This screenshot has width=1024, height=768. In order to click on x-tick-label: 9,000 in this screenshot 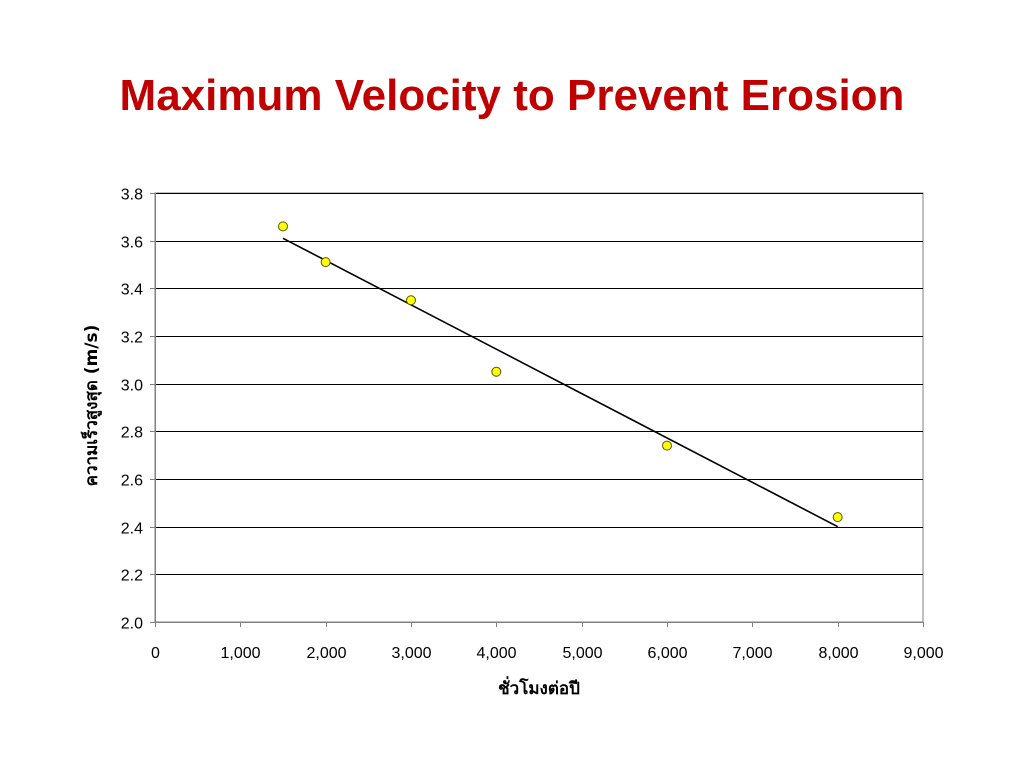, I will do `click(923, 653)`.